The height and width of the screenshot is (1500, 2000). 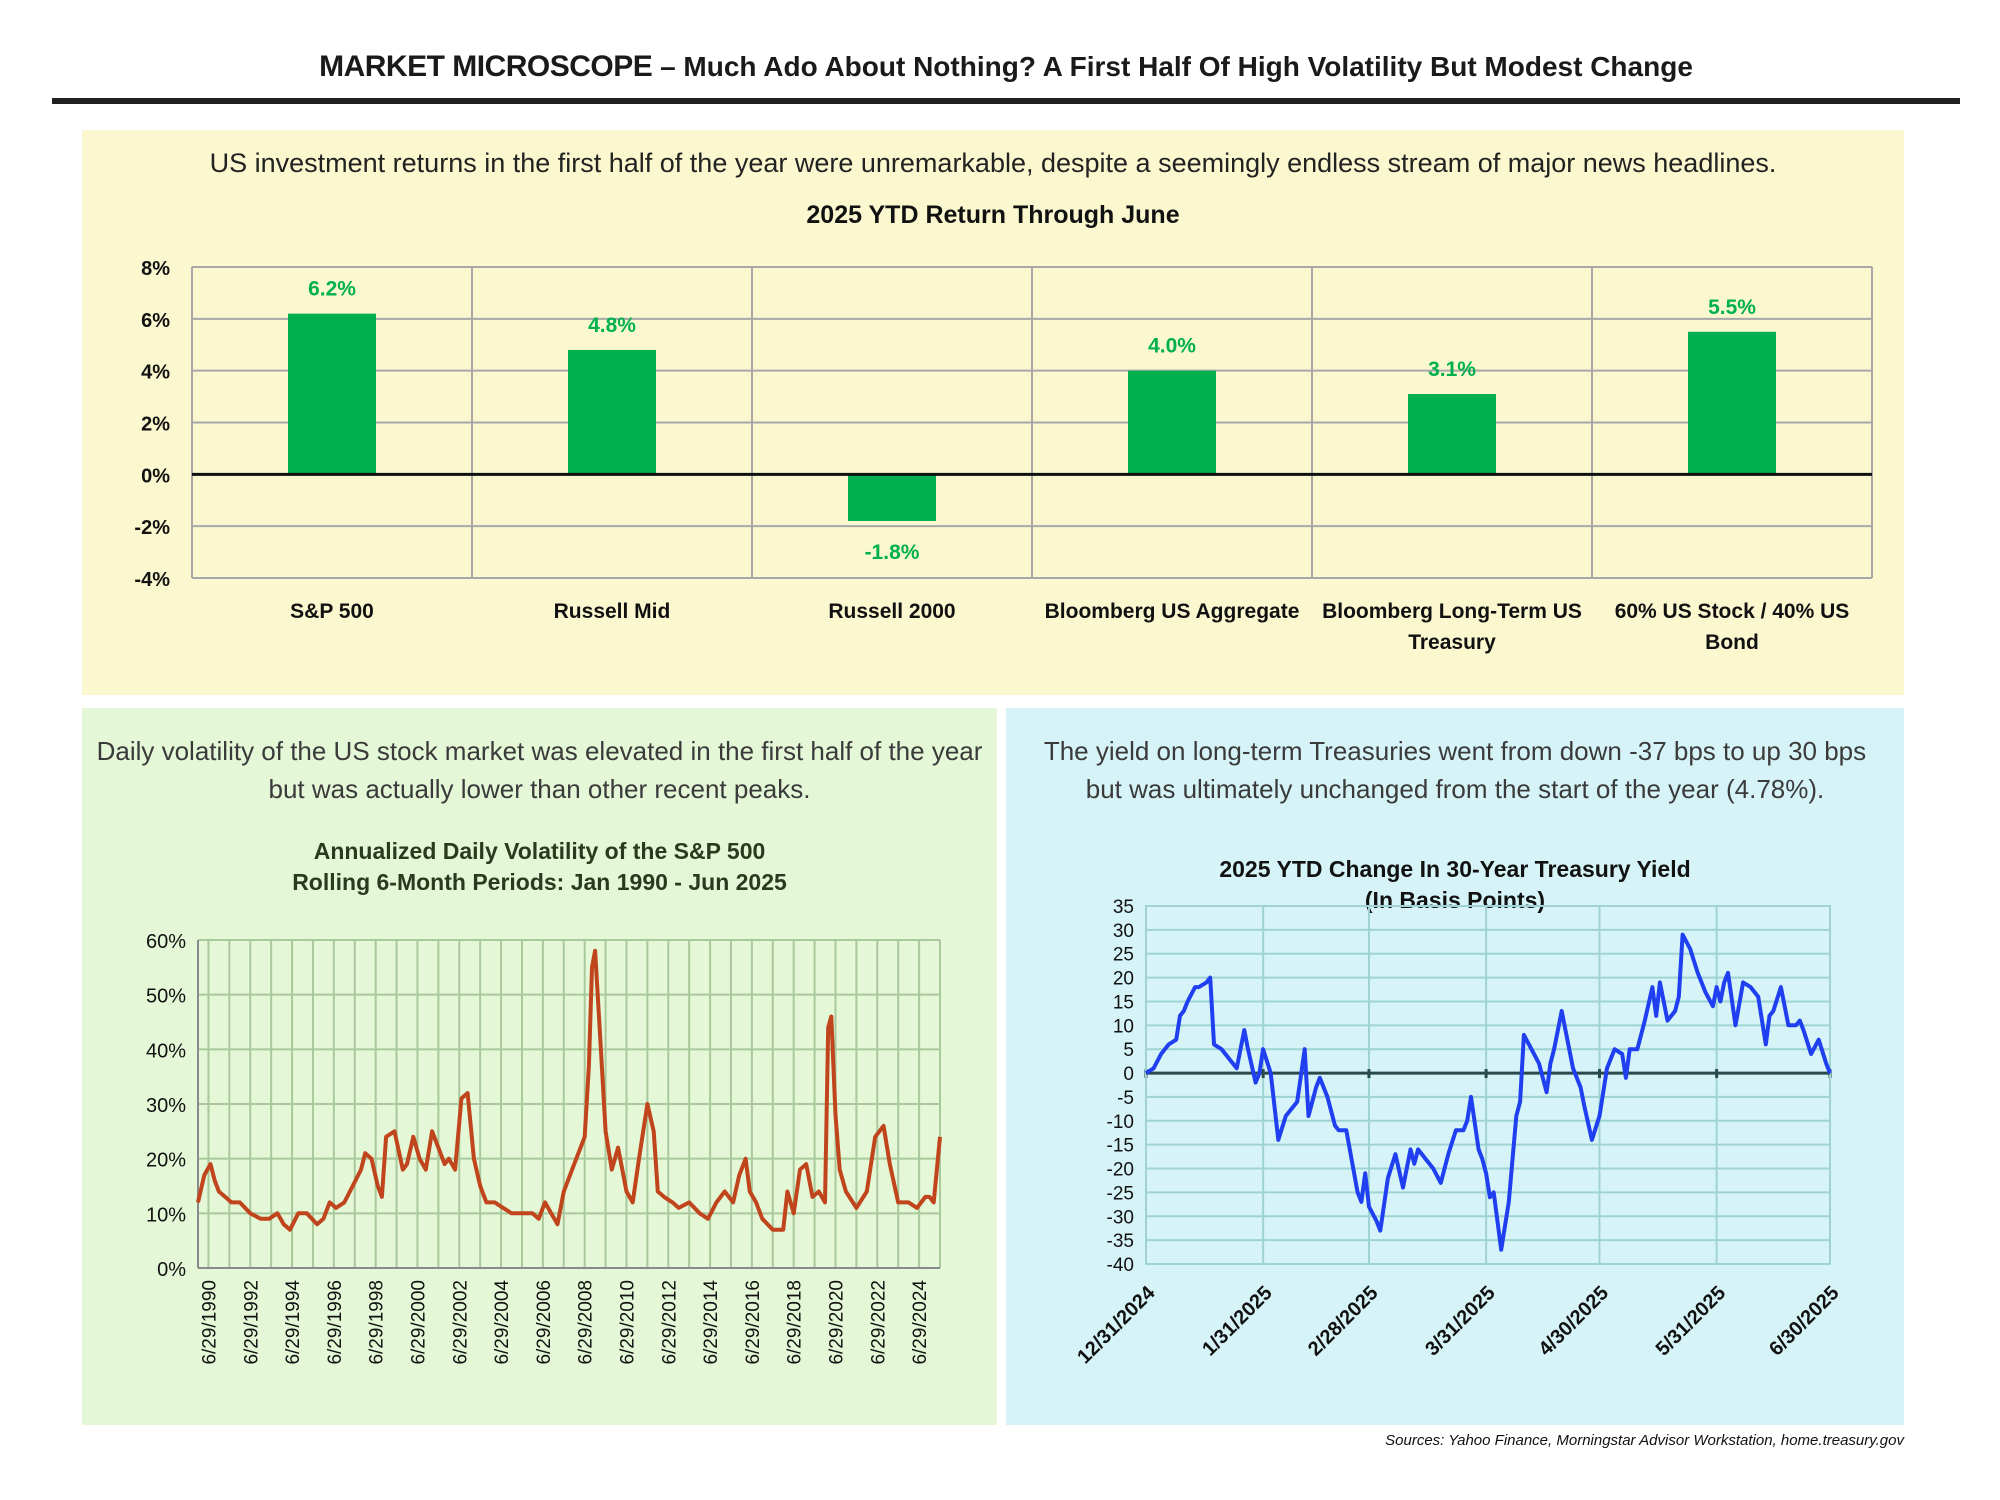 I want to click on returns-chart-title: 2025 YTD Return Through June, so click(x=993, y=215).